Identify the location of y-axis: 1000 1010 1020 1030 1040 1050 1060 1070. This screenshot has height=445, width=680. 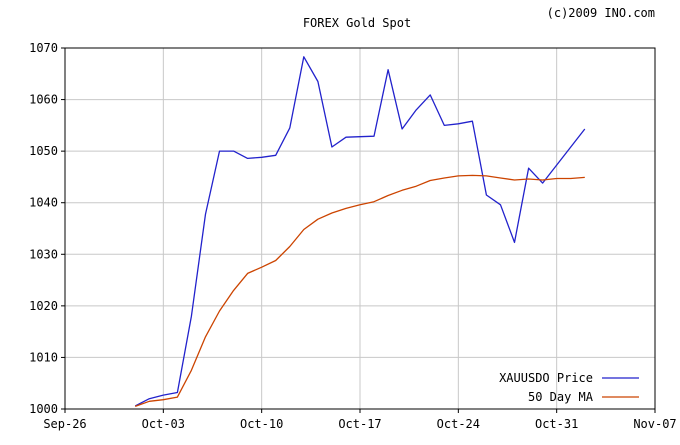
(47, 228).